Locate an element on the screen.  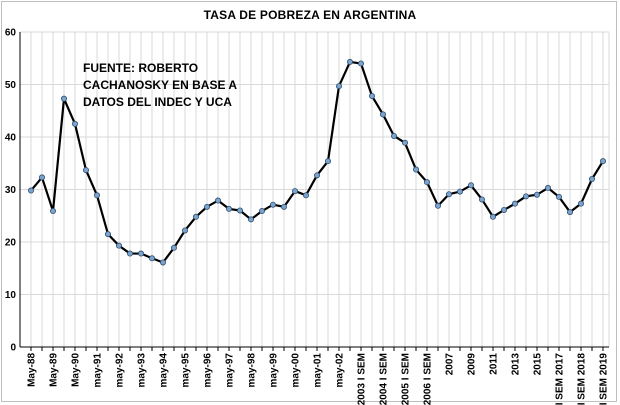
x-tick-label: May-88 is located at coordinates (32, 370).